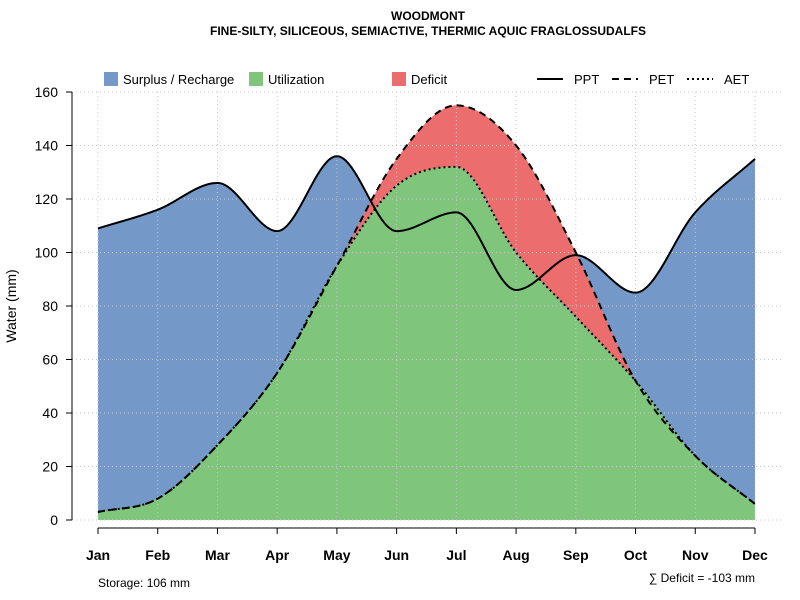  I want to click on legend-swatch-surplus, so click(111, 79).